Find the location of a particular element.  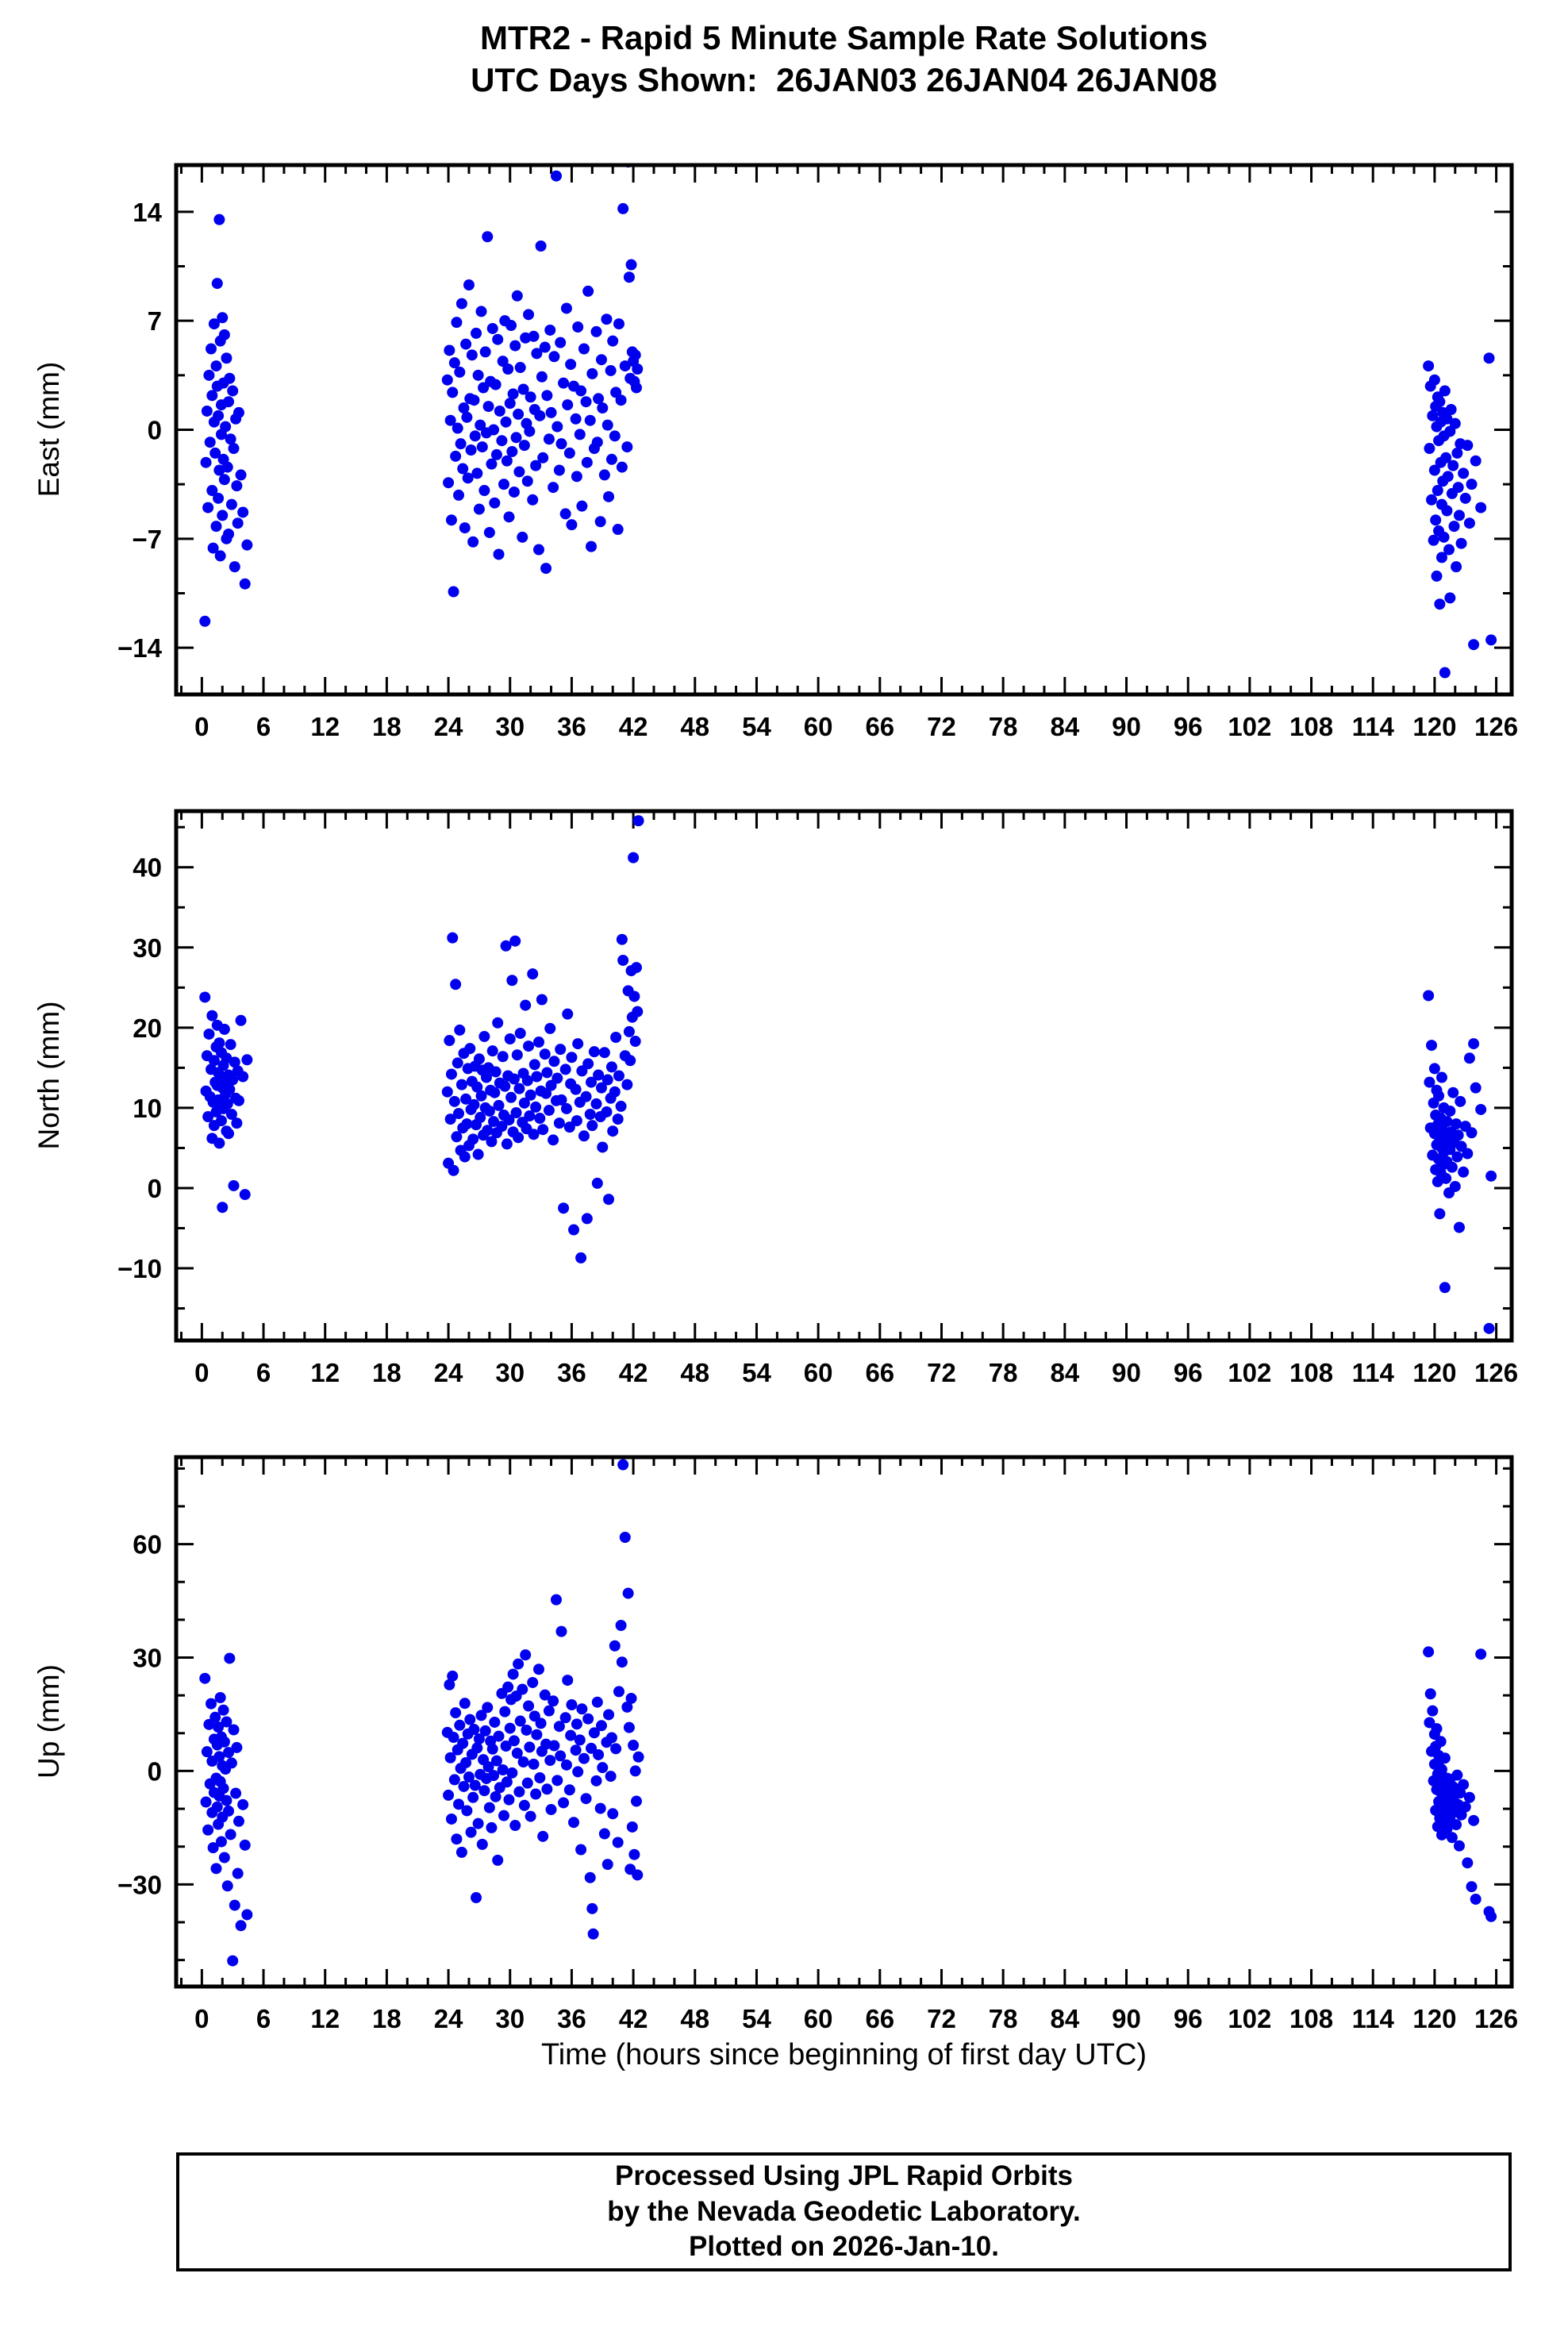

svg-text: 20 is located at coordinates (147, 1028).